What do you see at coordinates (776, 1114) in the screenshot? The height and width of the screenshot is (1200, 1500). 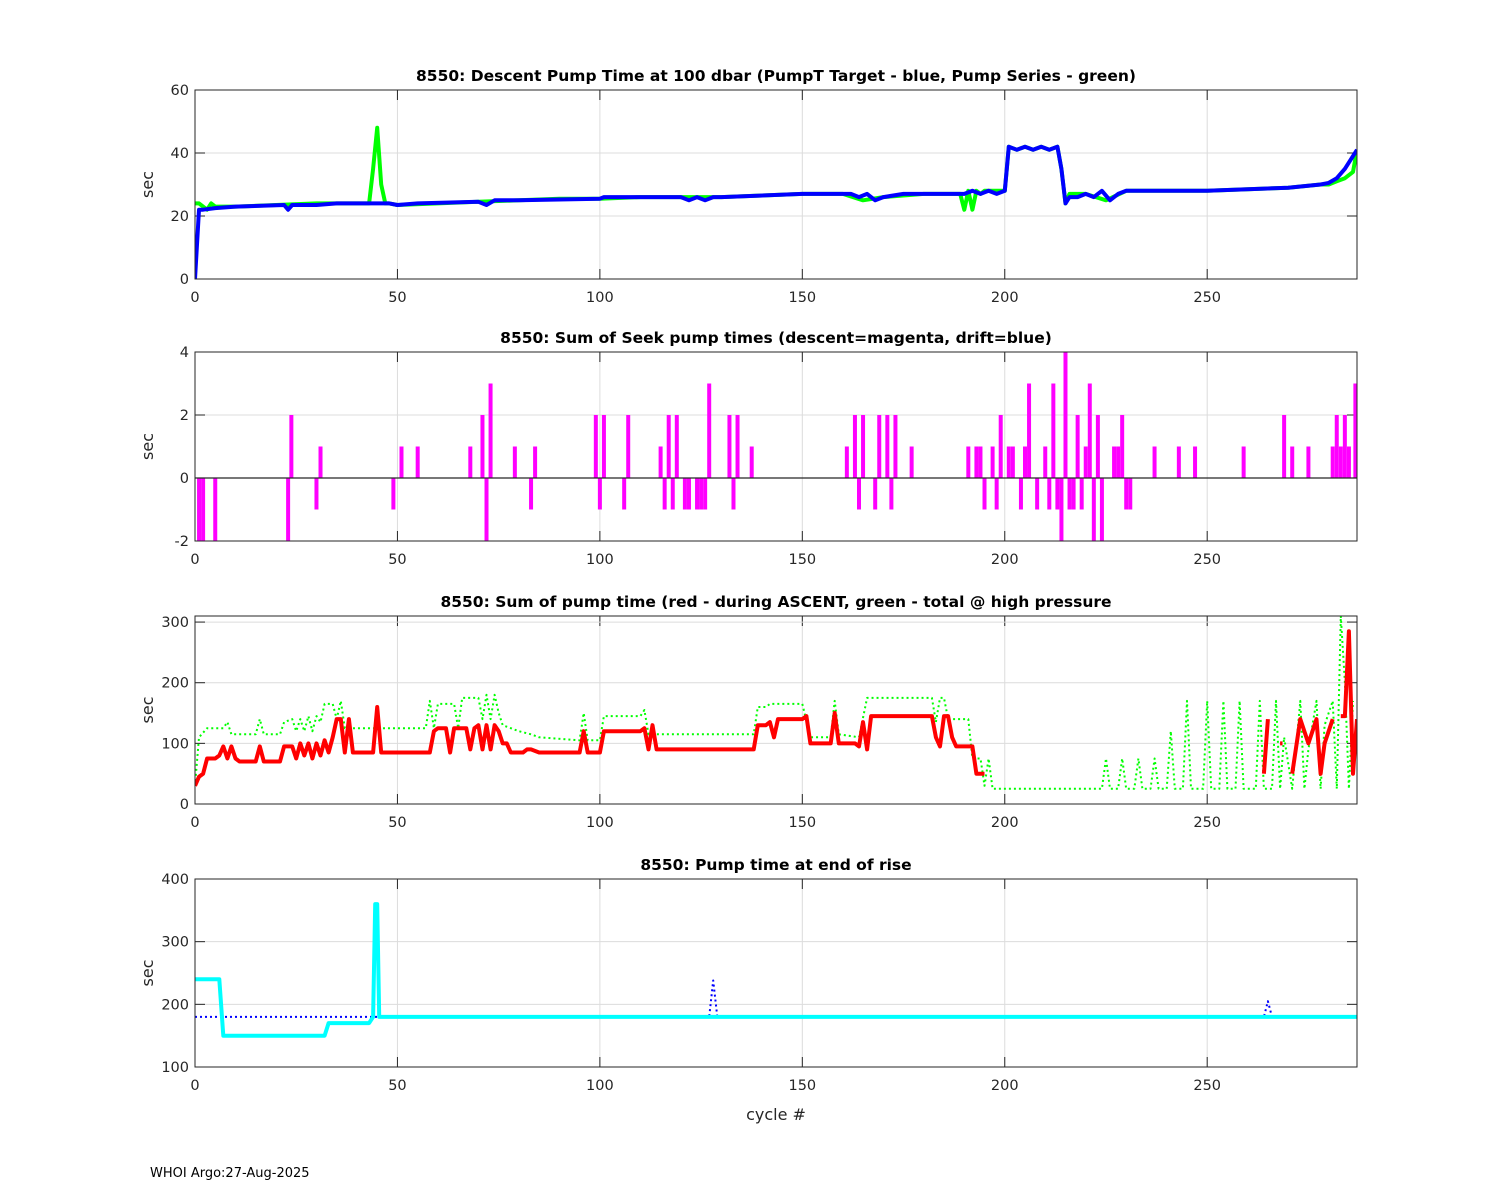 I see `x-axis-label: cycle #` at bounding box center [776, 1114].